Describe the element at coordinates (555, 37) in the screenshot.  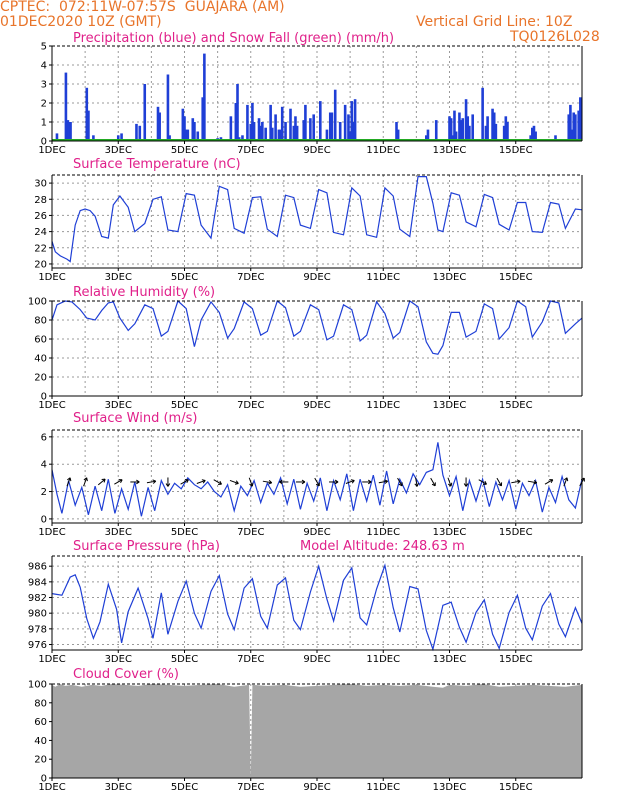
I see `header-run-code: TQ0126L028` at that location.